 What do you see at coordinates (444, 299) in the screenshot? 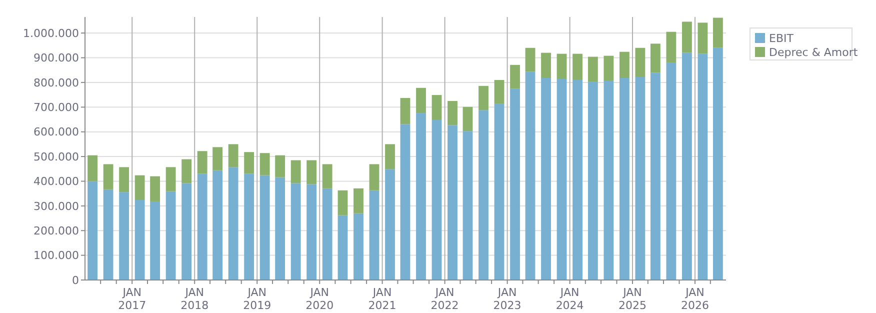
I see `x-tick-label: JAN 2022` at bounding box center [444, 299].